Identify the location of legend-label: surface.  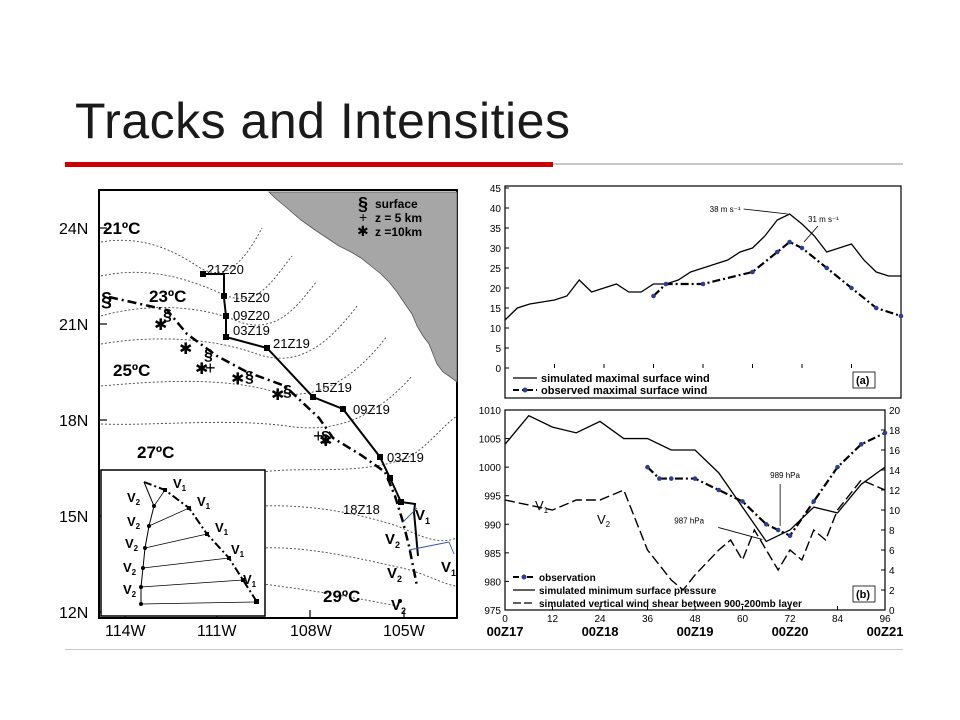
(396, 204).